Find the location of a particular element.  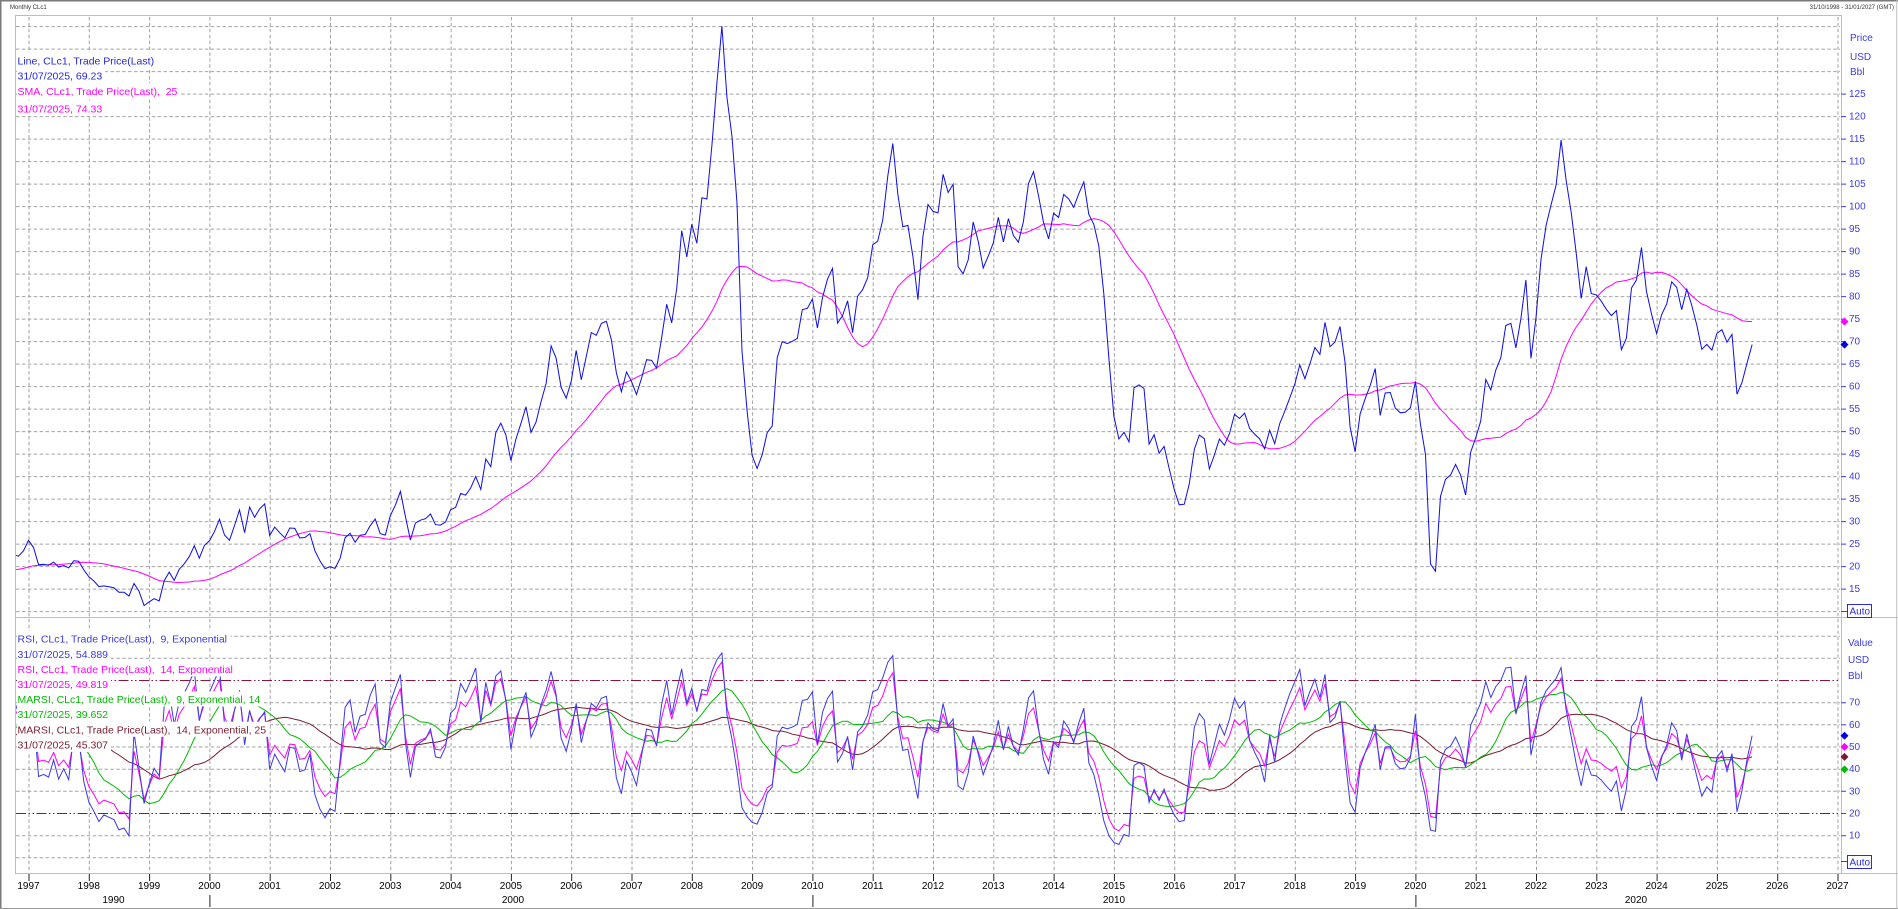

svg-text: Price is located at coordinates (1861, 38).